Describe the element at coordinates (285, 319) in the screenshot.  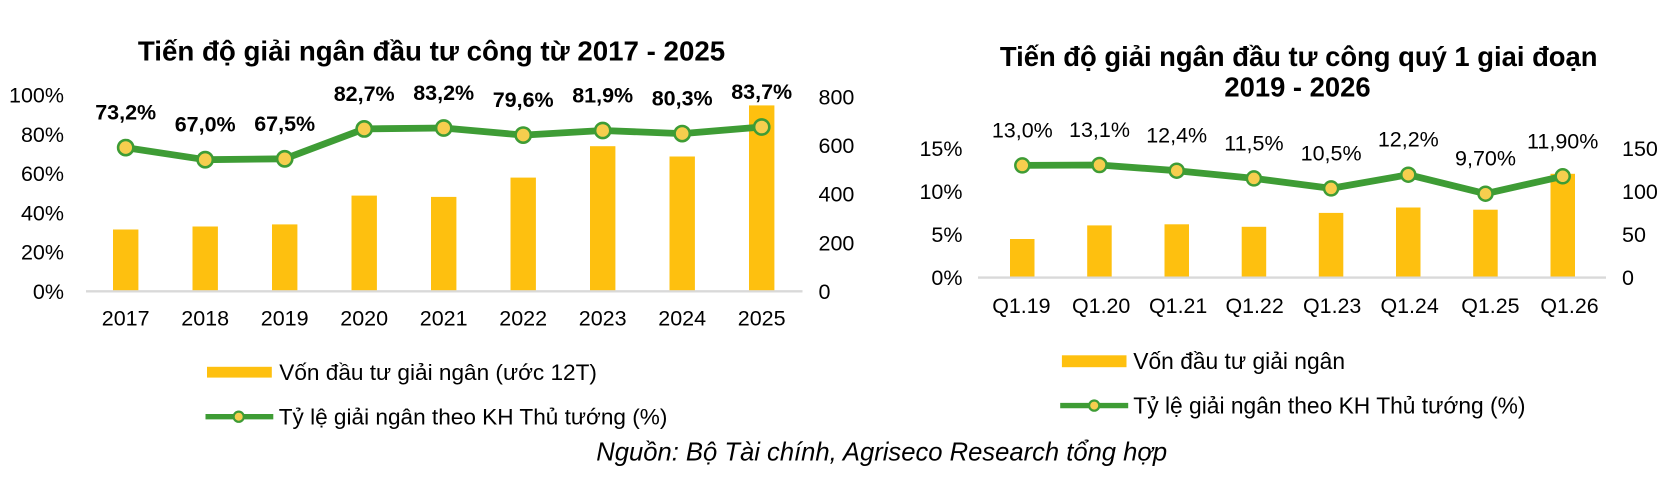
I see `svg-text: 2019` at that location.